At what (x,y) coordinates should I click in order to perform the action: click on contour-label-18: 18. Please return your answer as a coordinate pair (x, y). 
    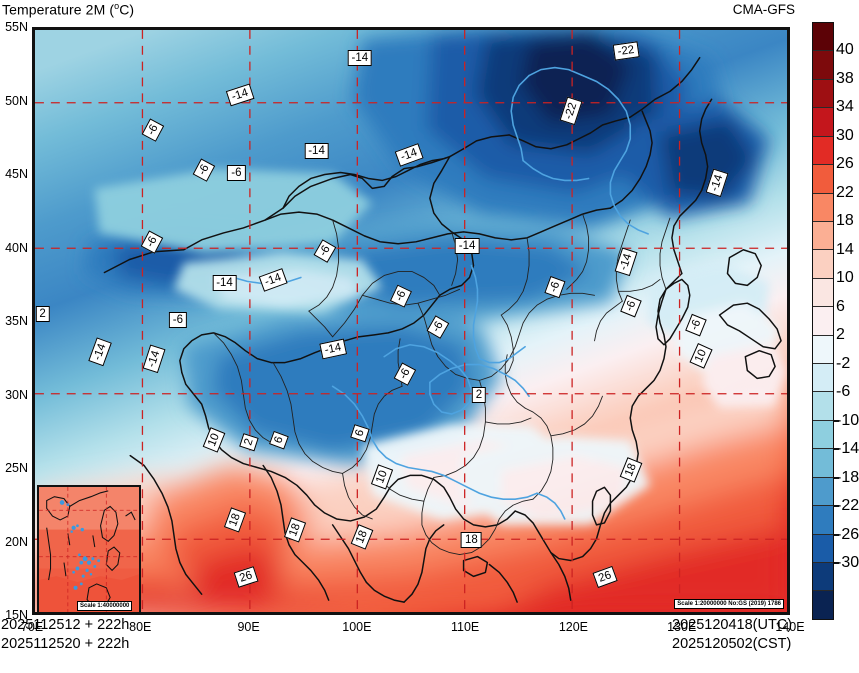
    Looking at the image, I should click on (471, 540).